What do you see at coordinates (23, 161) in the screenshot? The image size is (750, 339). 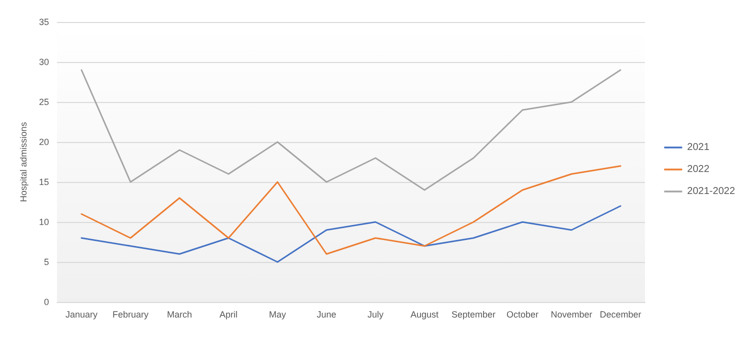 I see `y-axis-title: Hospital admissions` at bounding box center [23, 161].